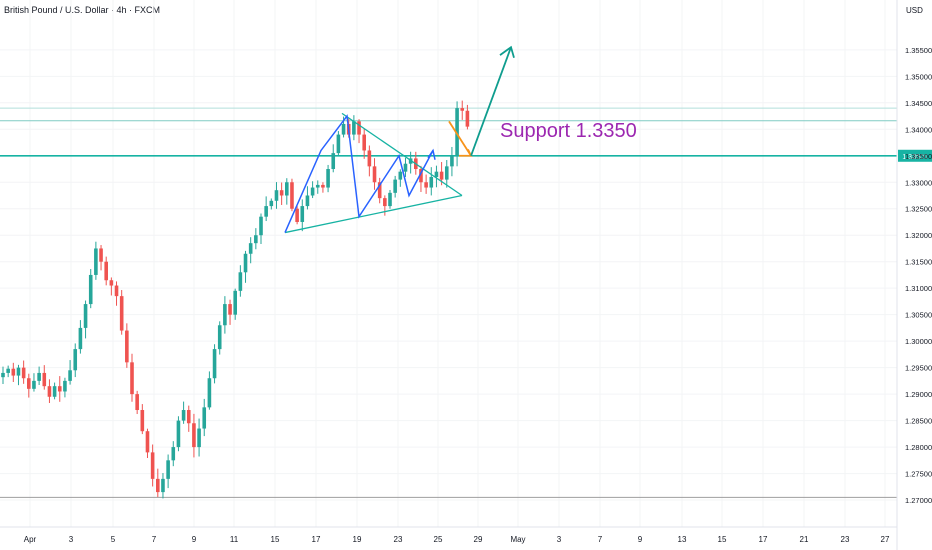 Image resolution: width=932 pixels, height=550 pixels. What do you see at coordinates (359, 173) in the screenshot?
I see `zigzag-pattern-line` at bounding box center [359, 173].